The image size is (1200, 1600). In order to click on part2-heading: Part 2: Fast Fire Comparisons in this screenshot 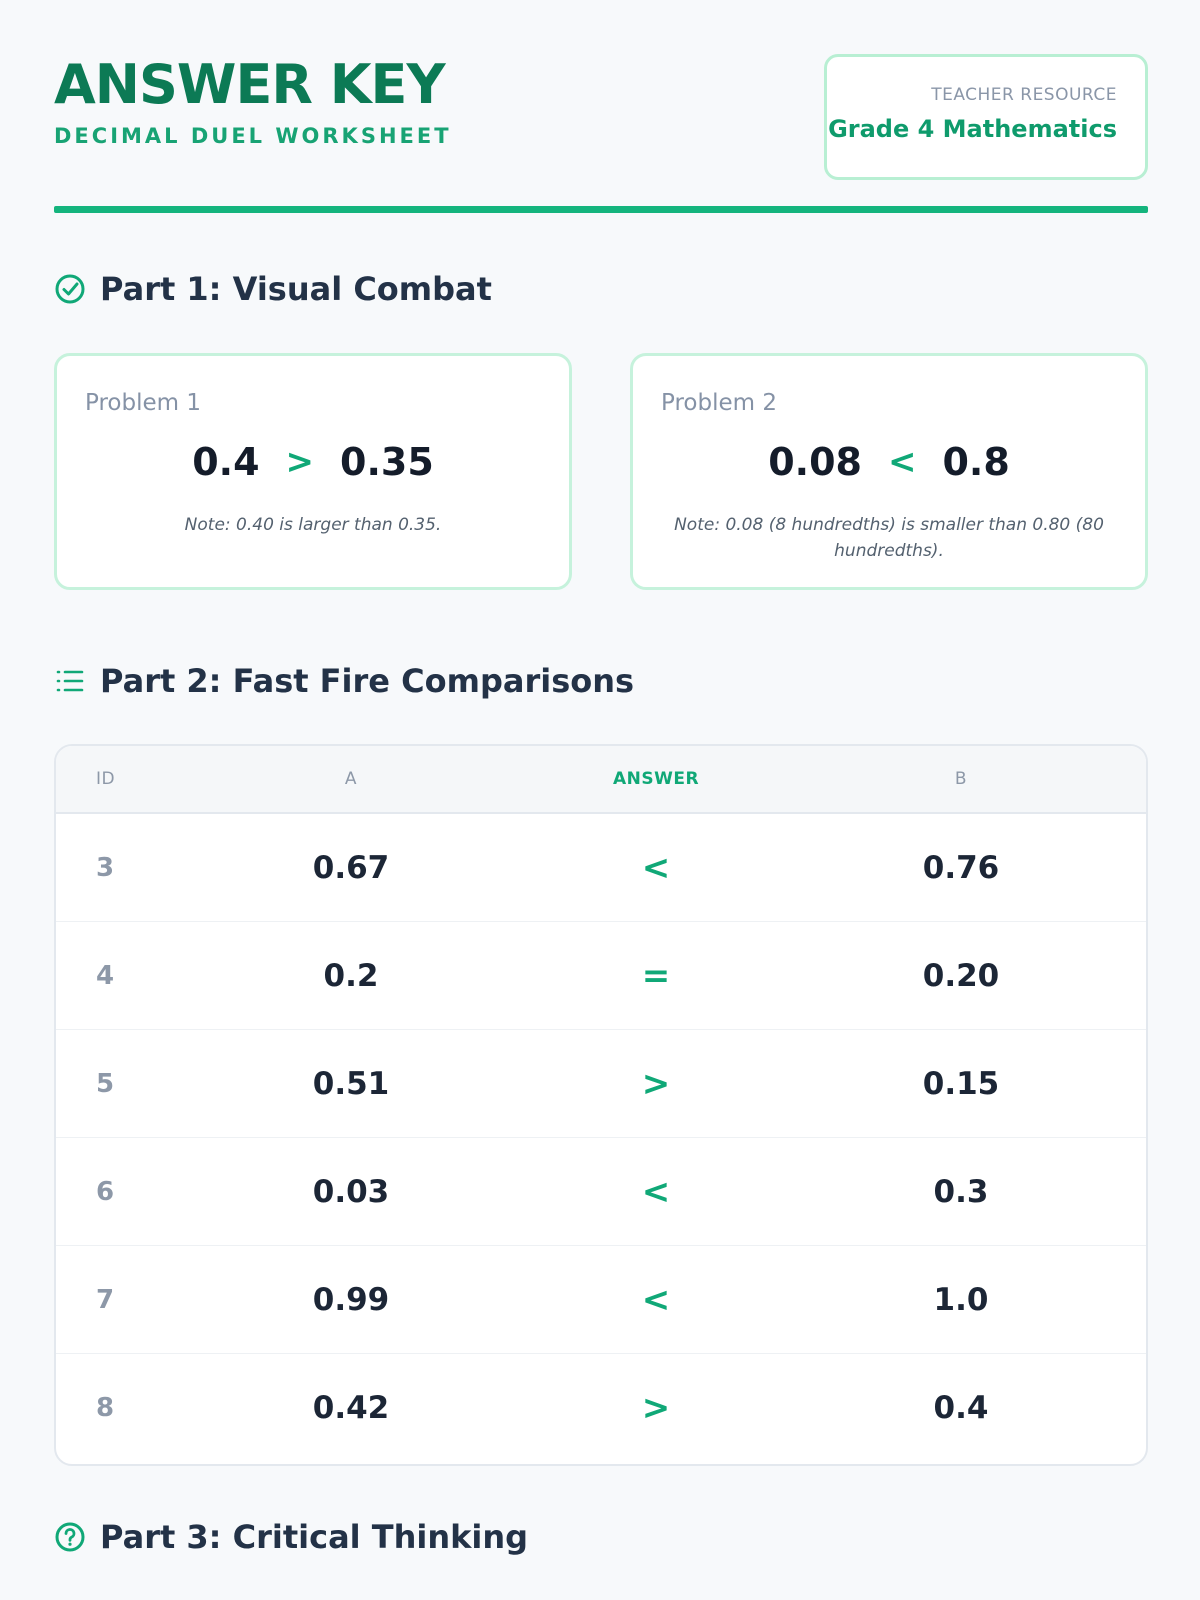, I will do `click(344, 681)`.